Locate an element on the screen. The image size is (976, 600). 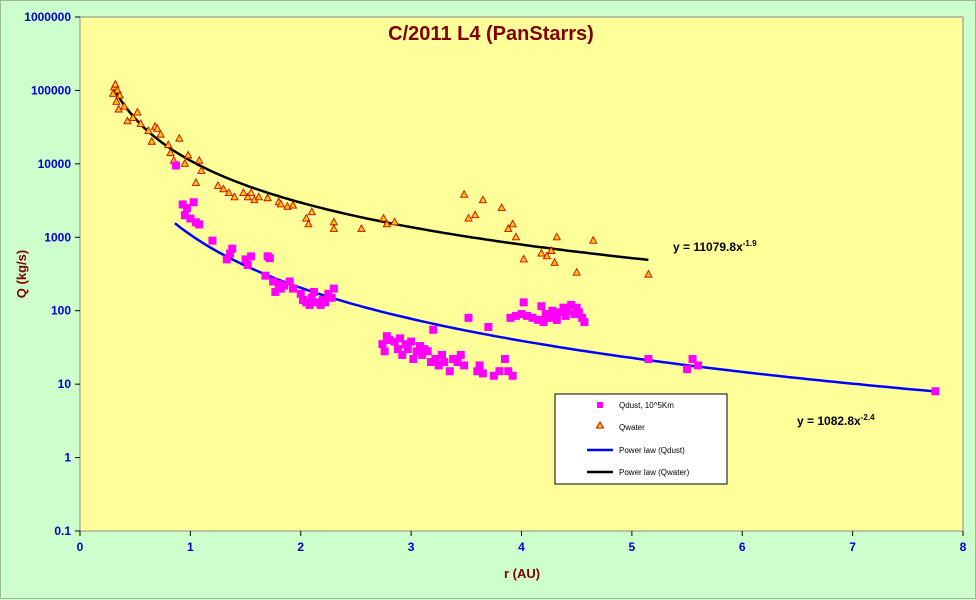
x-tick-label: 1 is located at coordinates (190, 547).